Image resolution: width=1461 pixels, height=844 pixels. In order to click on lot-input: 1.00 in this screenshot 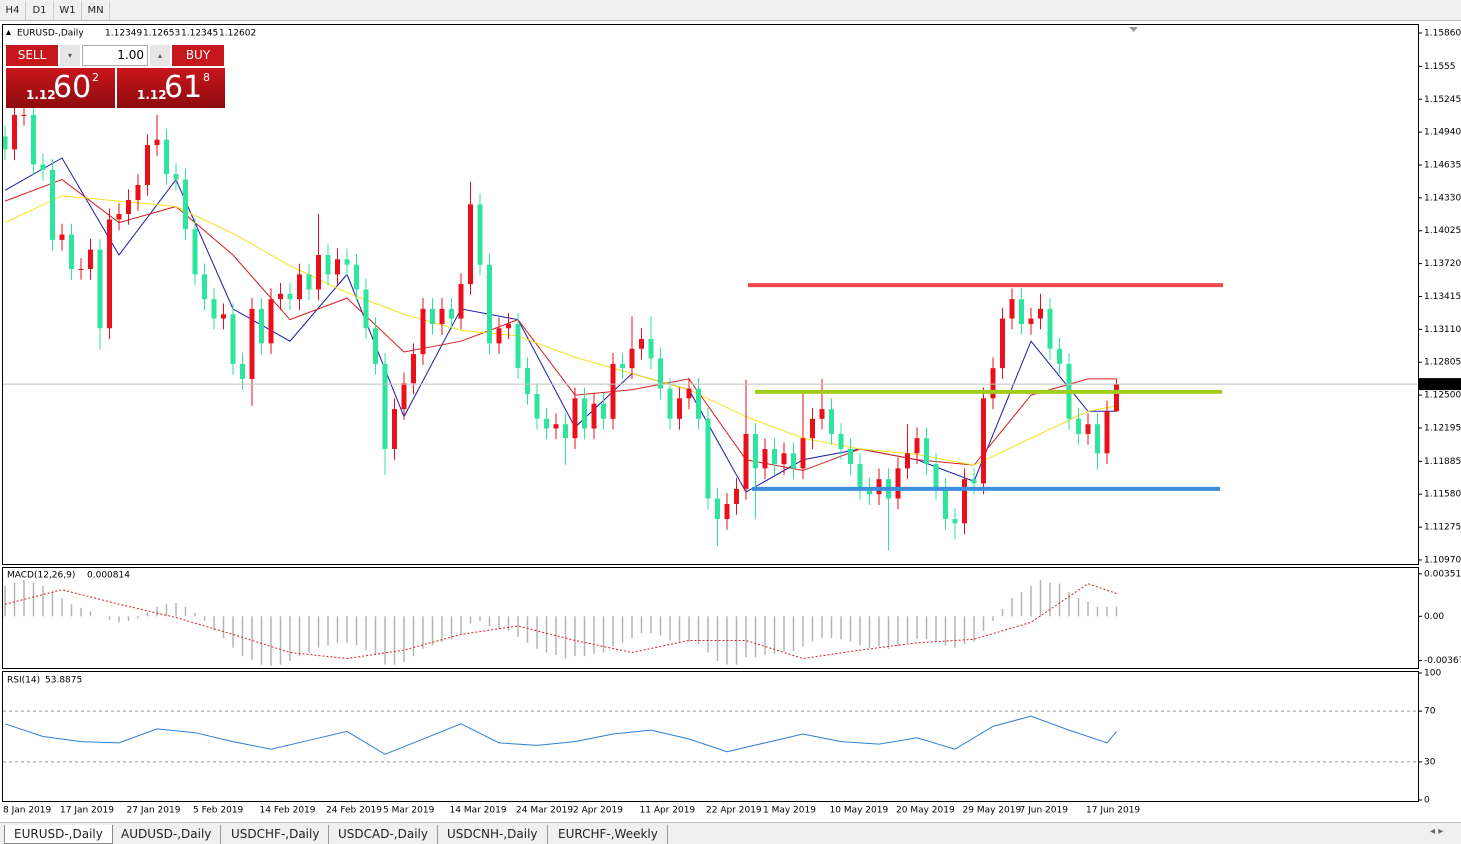, I will do `click(115, 55)`.